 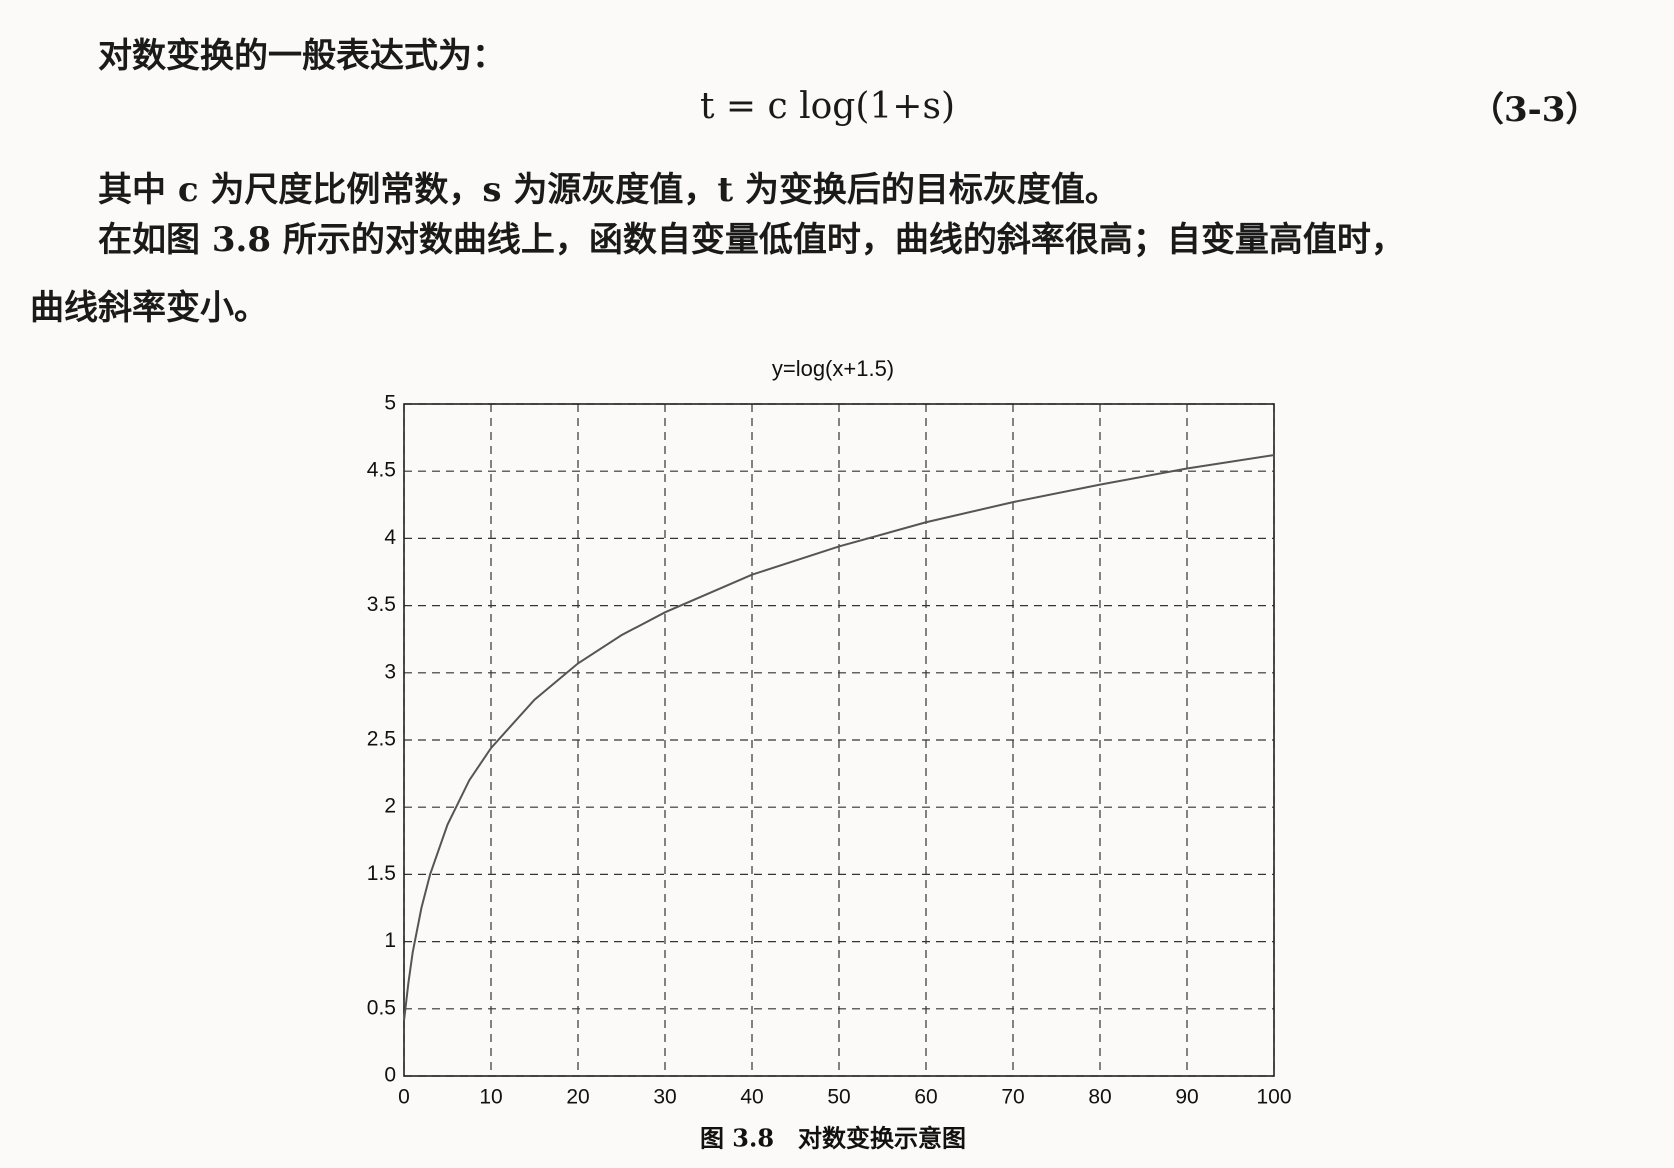 What do you see at coordinates (751, 1097) in the screenshot?
I see `x-tick-label: 40` at bounding box center [751, 1097].